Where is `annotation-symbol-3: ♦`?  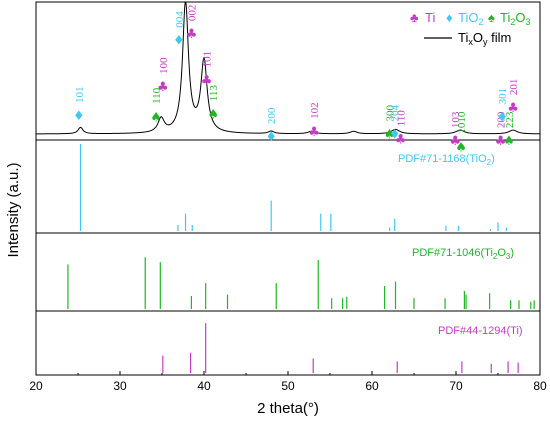 annotation-symbol-3: ♦ is located at coordinates (179, 41).